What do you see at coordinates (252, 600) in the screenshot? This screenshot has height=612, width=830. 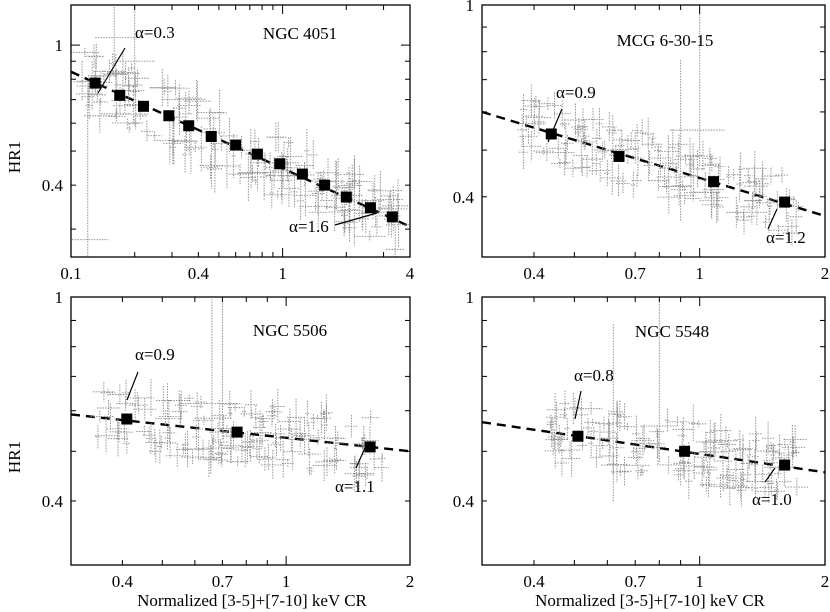 I see `xlabel-left: Normalized [3-5]+[7-10] keV CR` at bounding box center [252, 600].